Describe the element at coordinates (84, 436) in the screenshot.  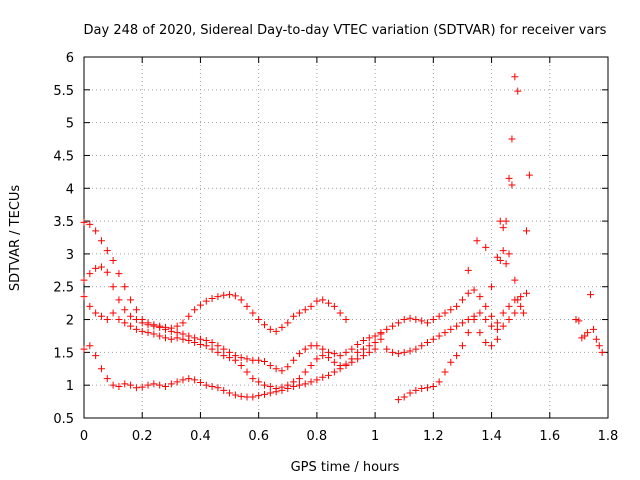
I see `x-tick-label: 0` at that location.